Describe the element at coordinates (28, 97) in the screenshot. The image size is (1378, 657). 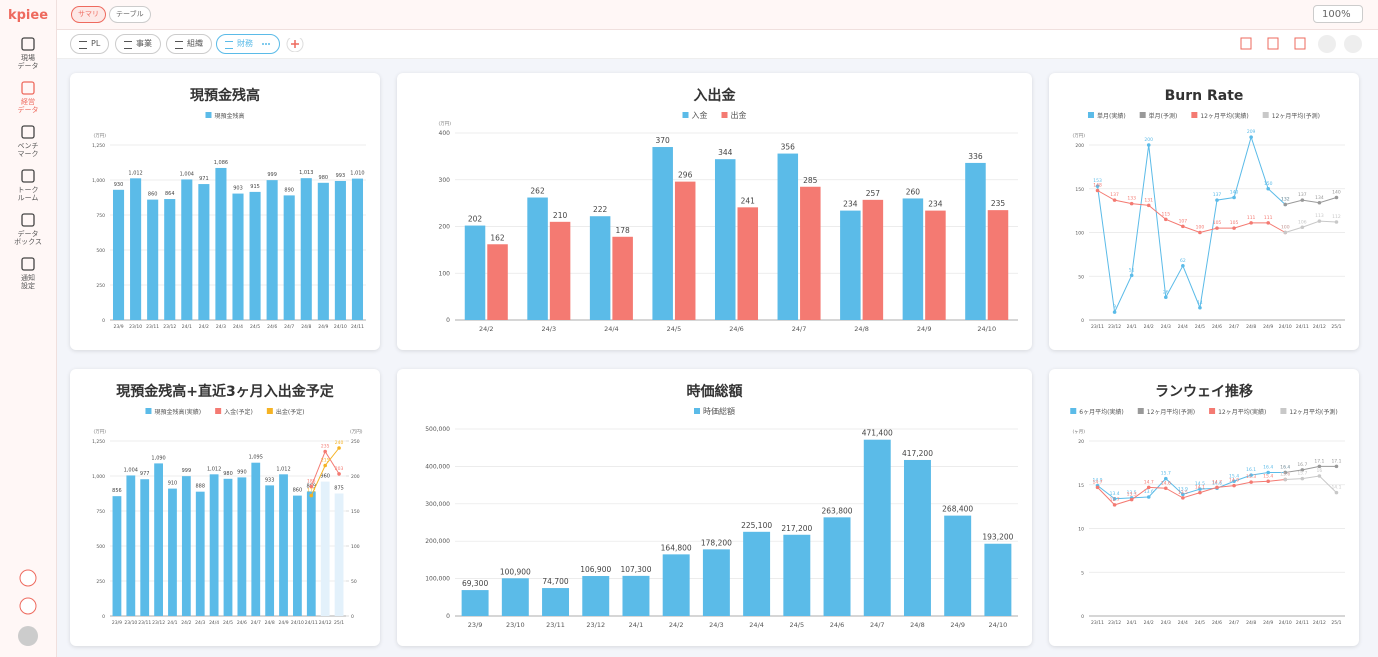
I see `nav-item: 経営 データ` at that location.